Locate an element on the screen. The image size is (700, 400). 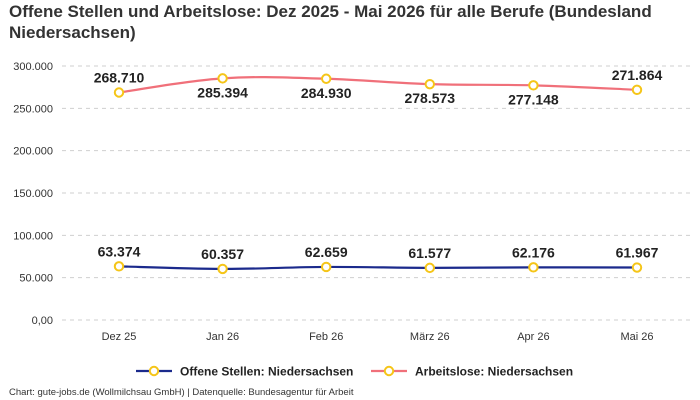
data-label: 277.148 is located at coordinates (533, 99).